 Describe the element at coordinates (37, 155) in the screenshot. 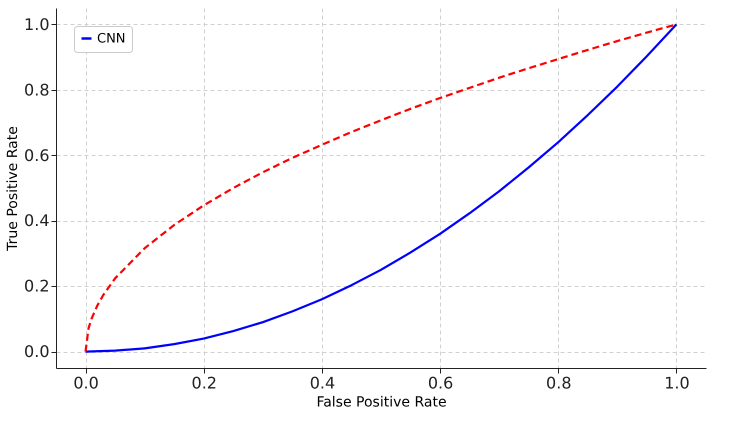

I see `y-tick-label: 0.6` at that location.